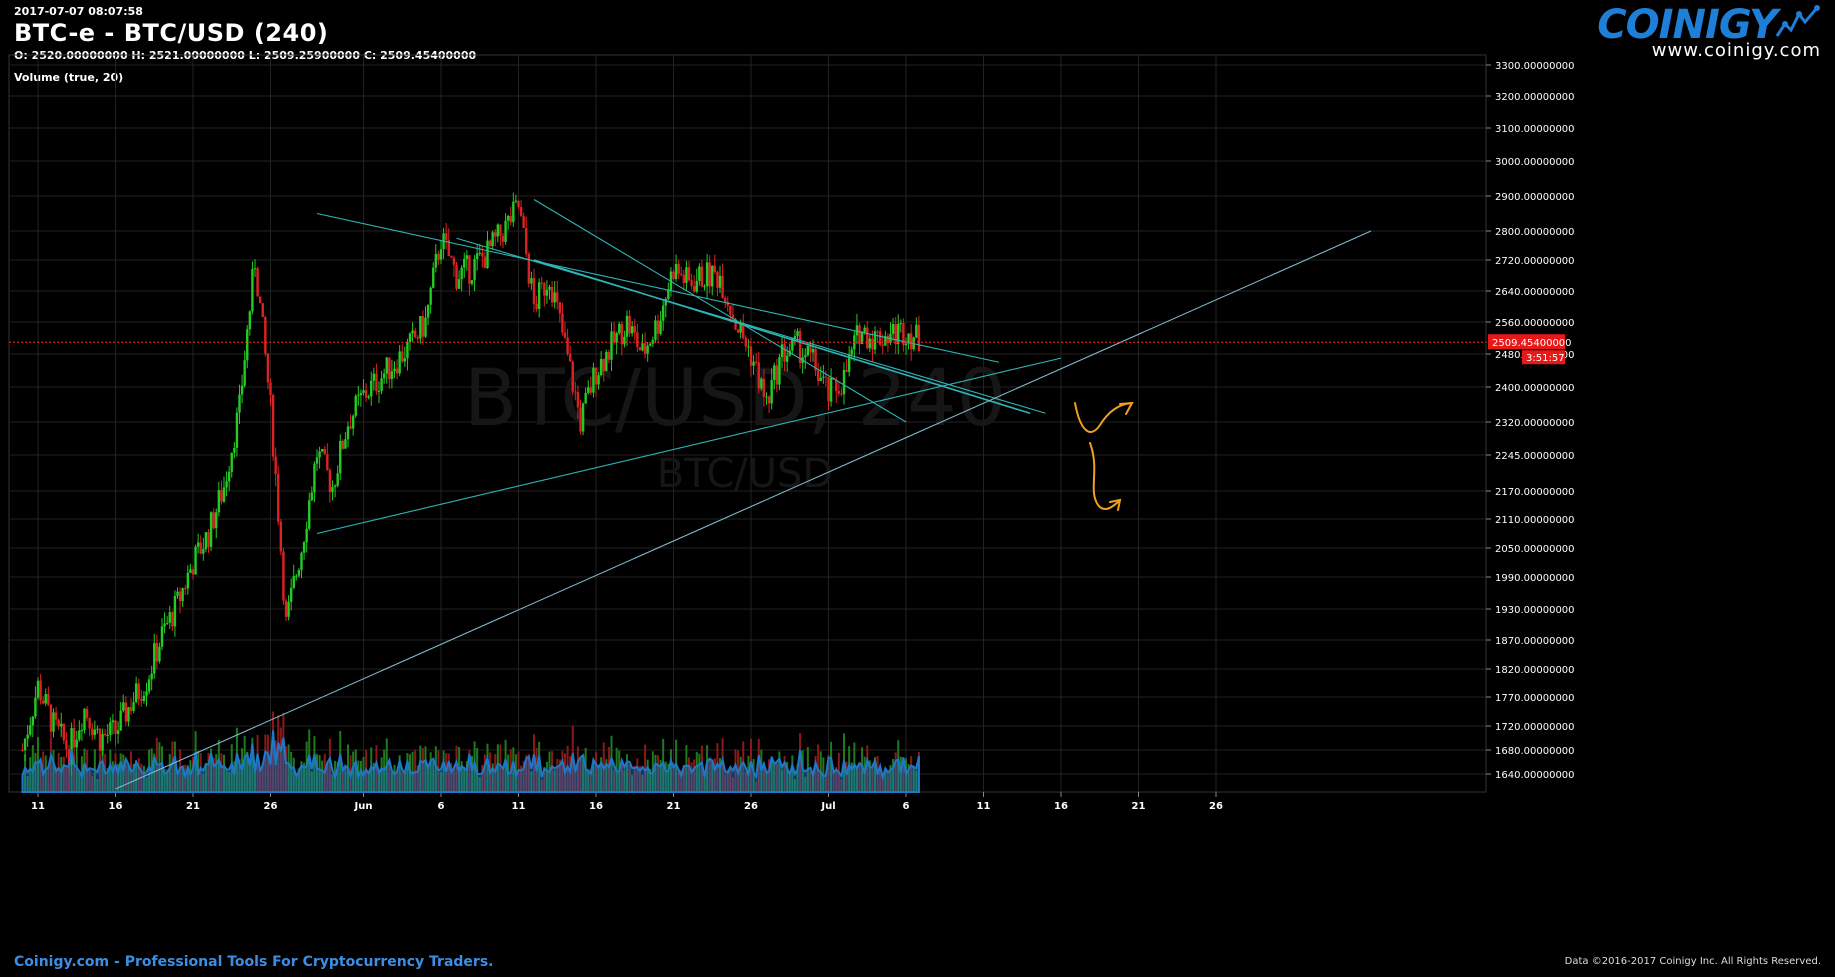 Image resolution: width=1835 pixels, height=977 pixels. I want to click on y-tick-label: 3200.00000000, so click(1535, 97).